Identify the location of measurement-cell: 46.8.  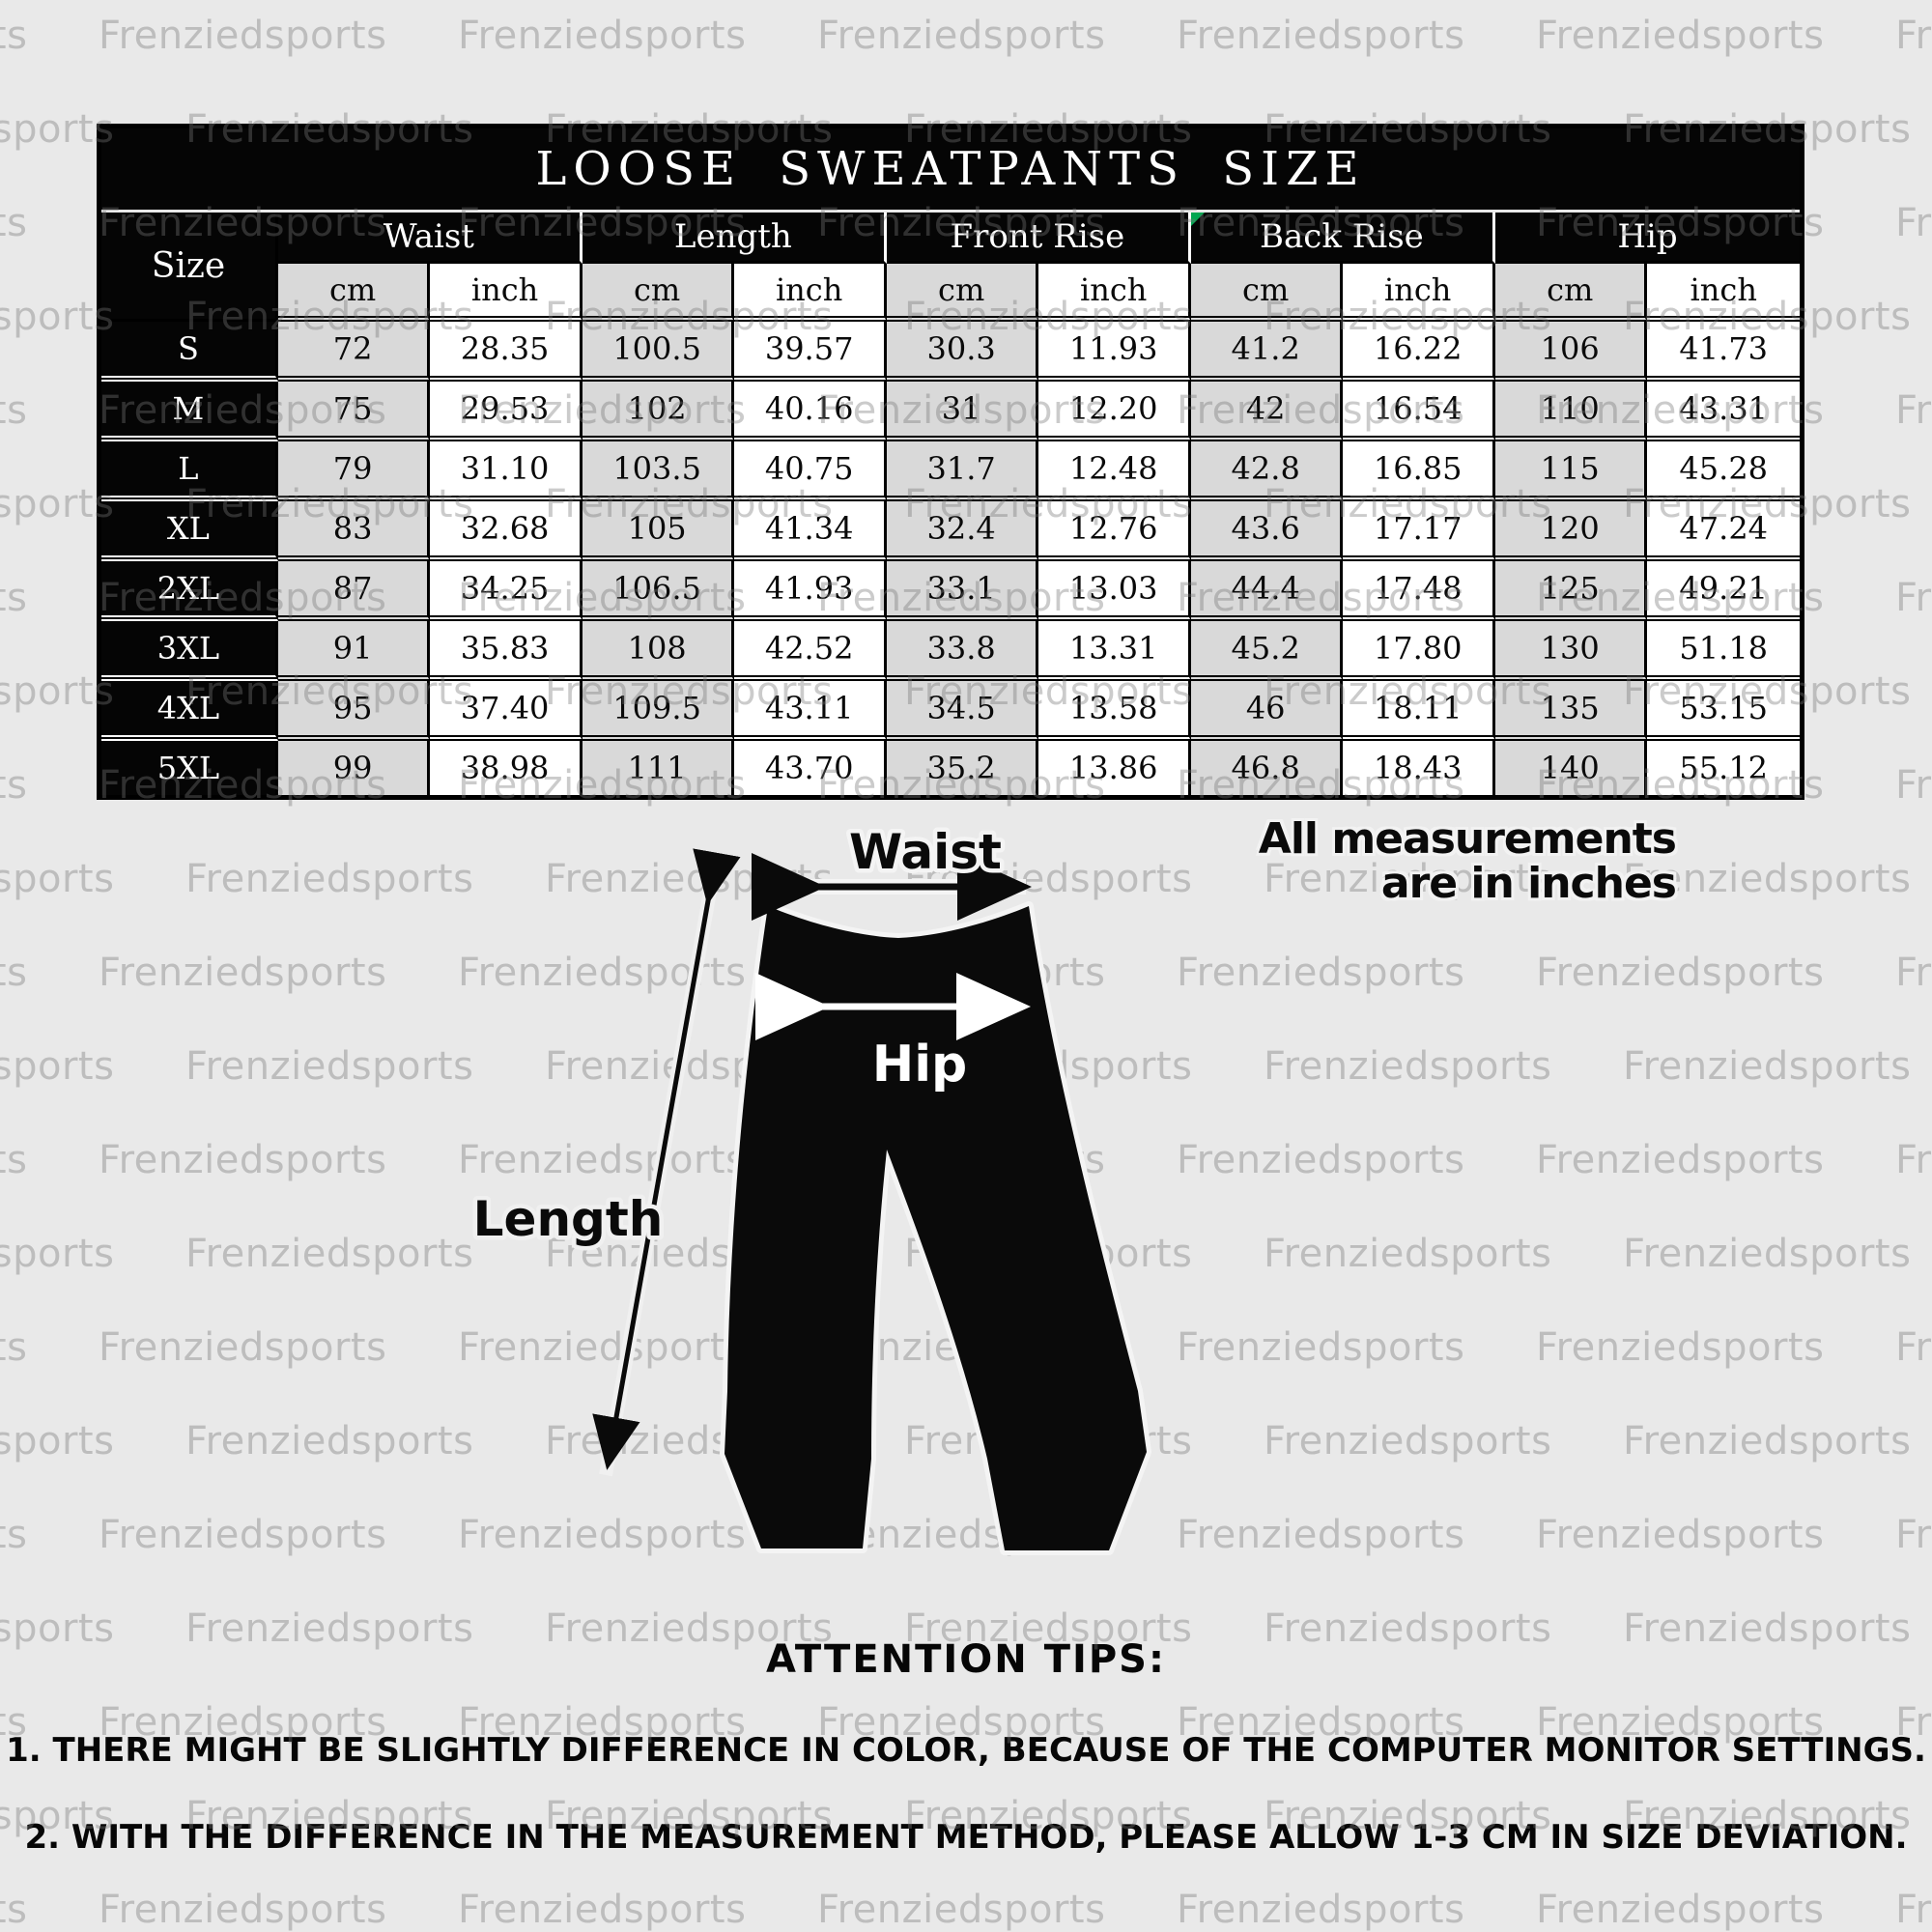
(1267, 768).